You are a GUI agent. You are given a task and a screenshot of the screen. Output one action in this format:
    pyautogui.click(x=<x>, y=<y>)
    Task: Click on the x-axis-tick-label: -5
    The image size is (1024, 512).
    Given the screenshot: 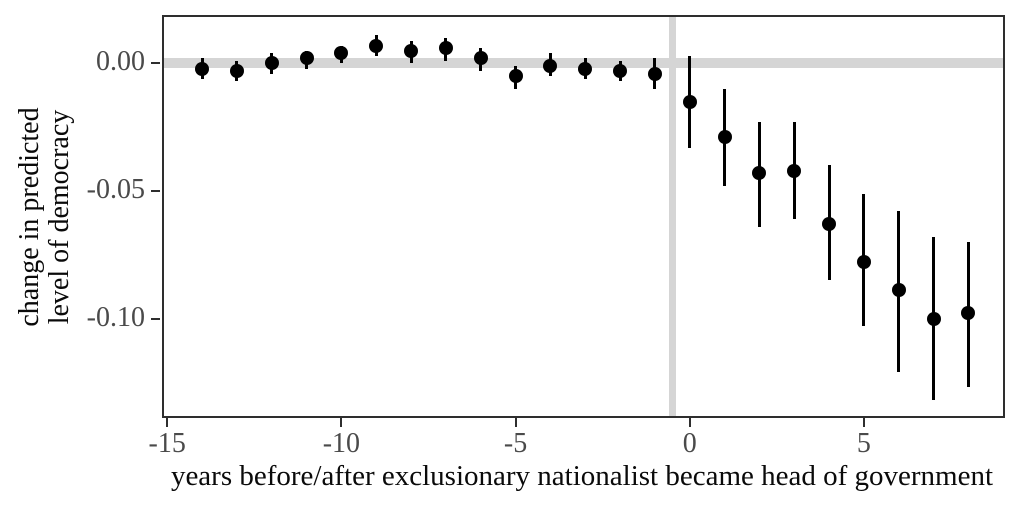 What is the action you would take?
    pyautogui.click(x=515, y=443)
    